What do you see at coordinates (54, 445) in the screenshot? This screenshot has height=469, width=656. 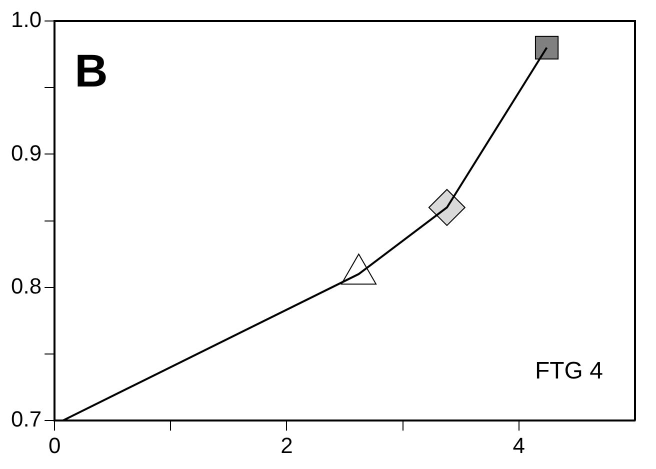 I see `x-tick-label: 0` at bounding box center [54, 445].